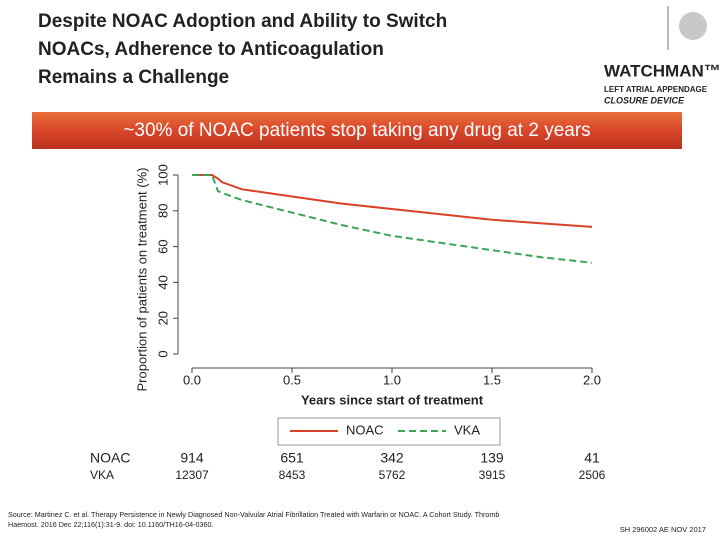 The width and height of the screenshot is (720, 540). What do you see at coordinates (492, 475) in the screenshot?
I see `risk-value: 3915` at bounding box center [492, 475].